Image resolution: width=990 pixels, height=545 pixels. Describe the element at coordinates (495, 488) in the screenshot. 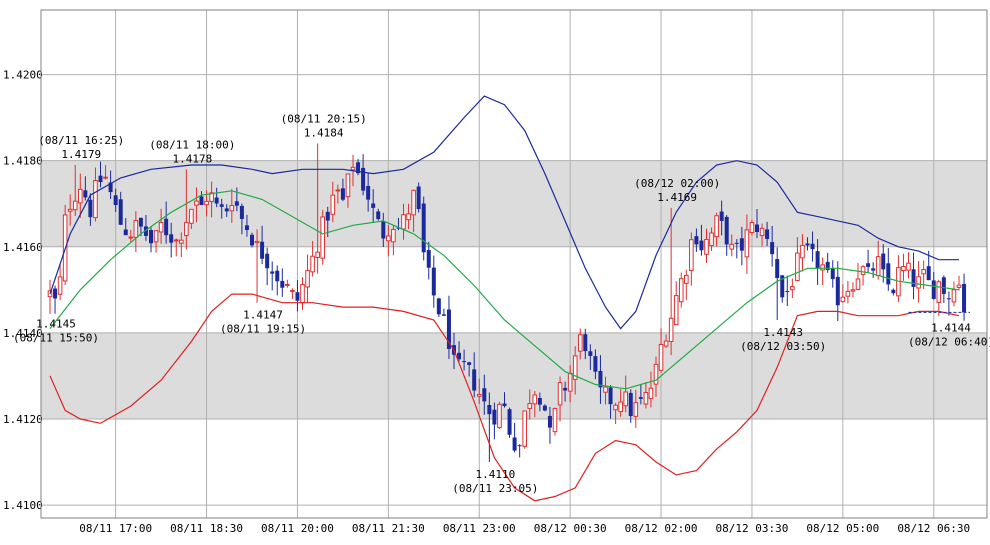

I see `annotation-time: (08/11 23:05)` at that location.